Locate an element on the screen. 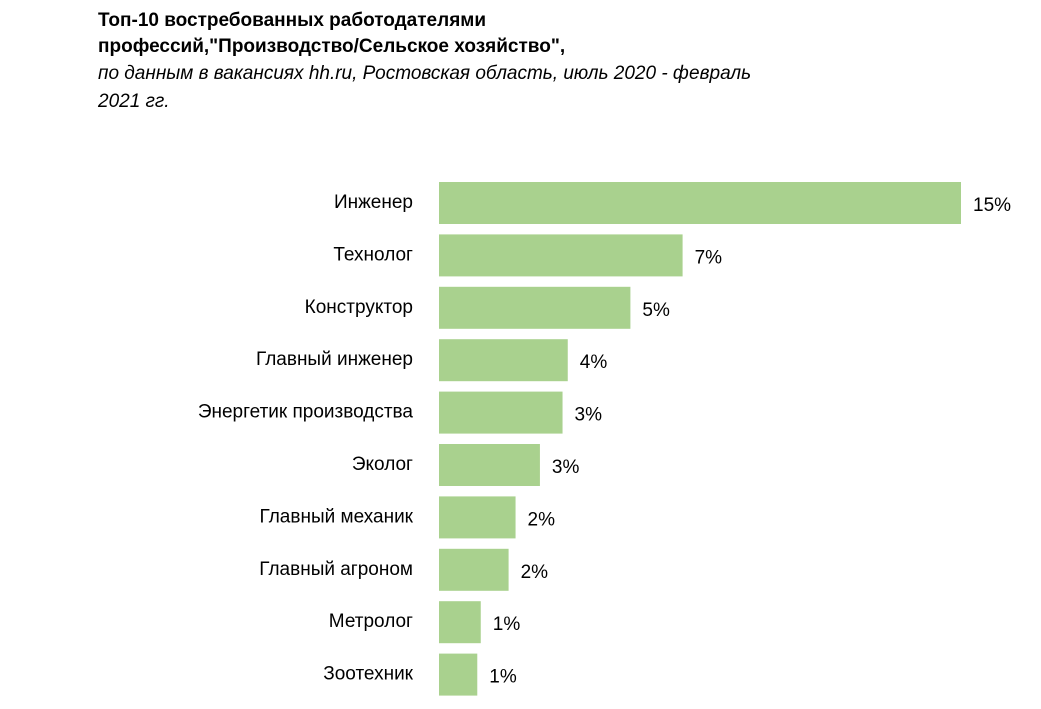  value-label-1: 15% is located at coordinates (992, 205).